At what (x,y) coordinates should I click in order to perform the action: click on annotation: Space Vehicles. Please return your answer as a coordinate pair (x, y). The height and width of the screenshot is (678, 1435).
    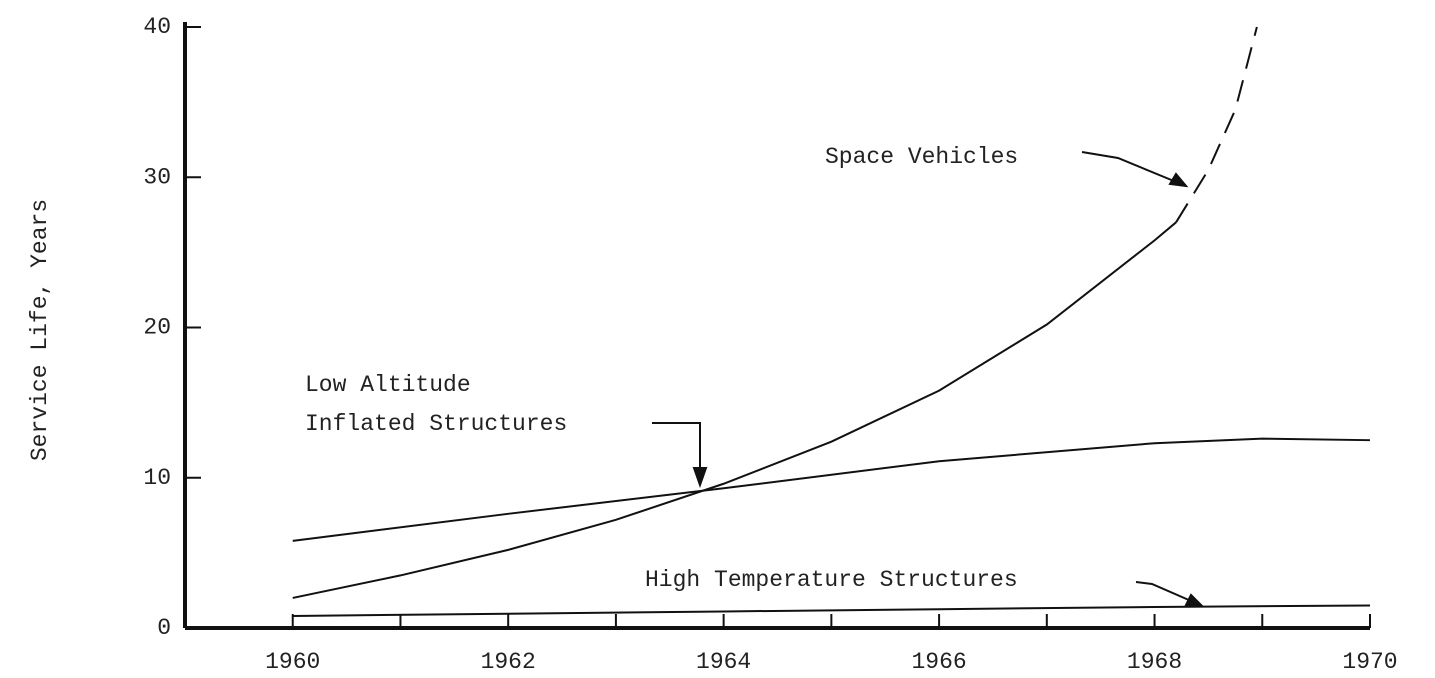
    Looking at the image, I should click on (921, 157).